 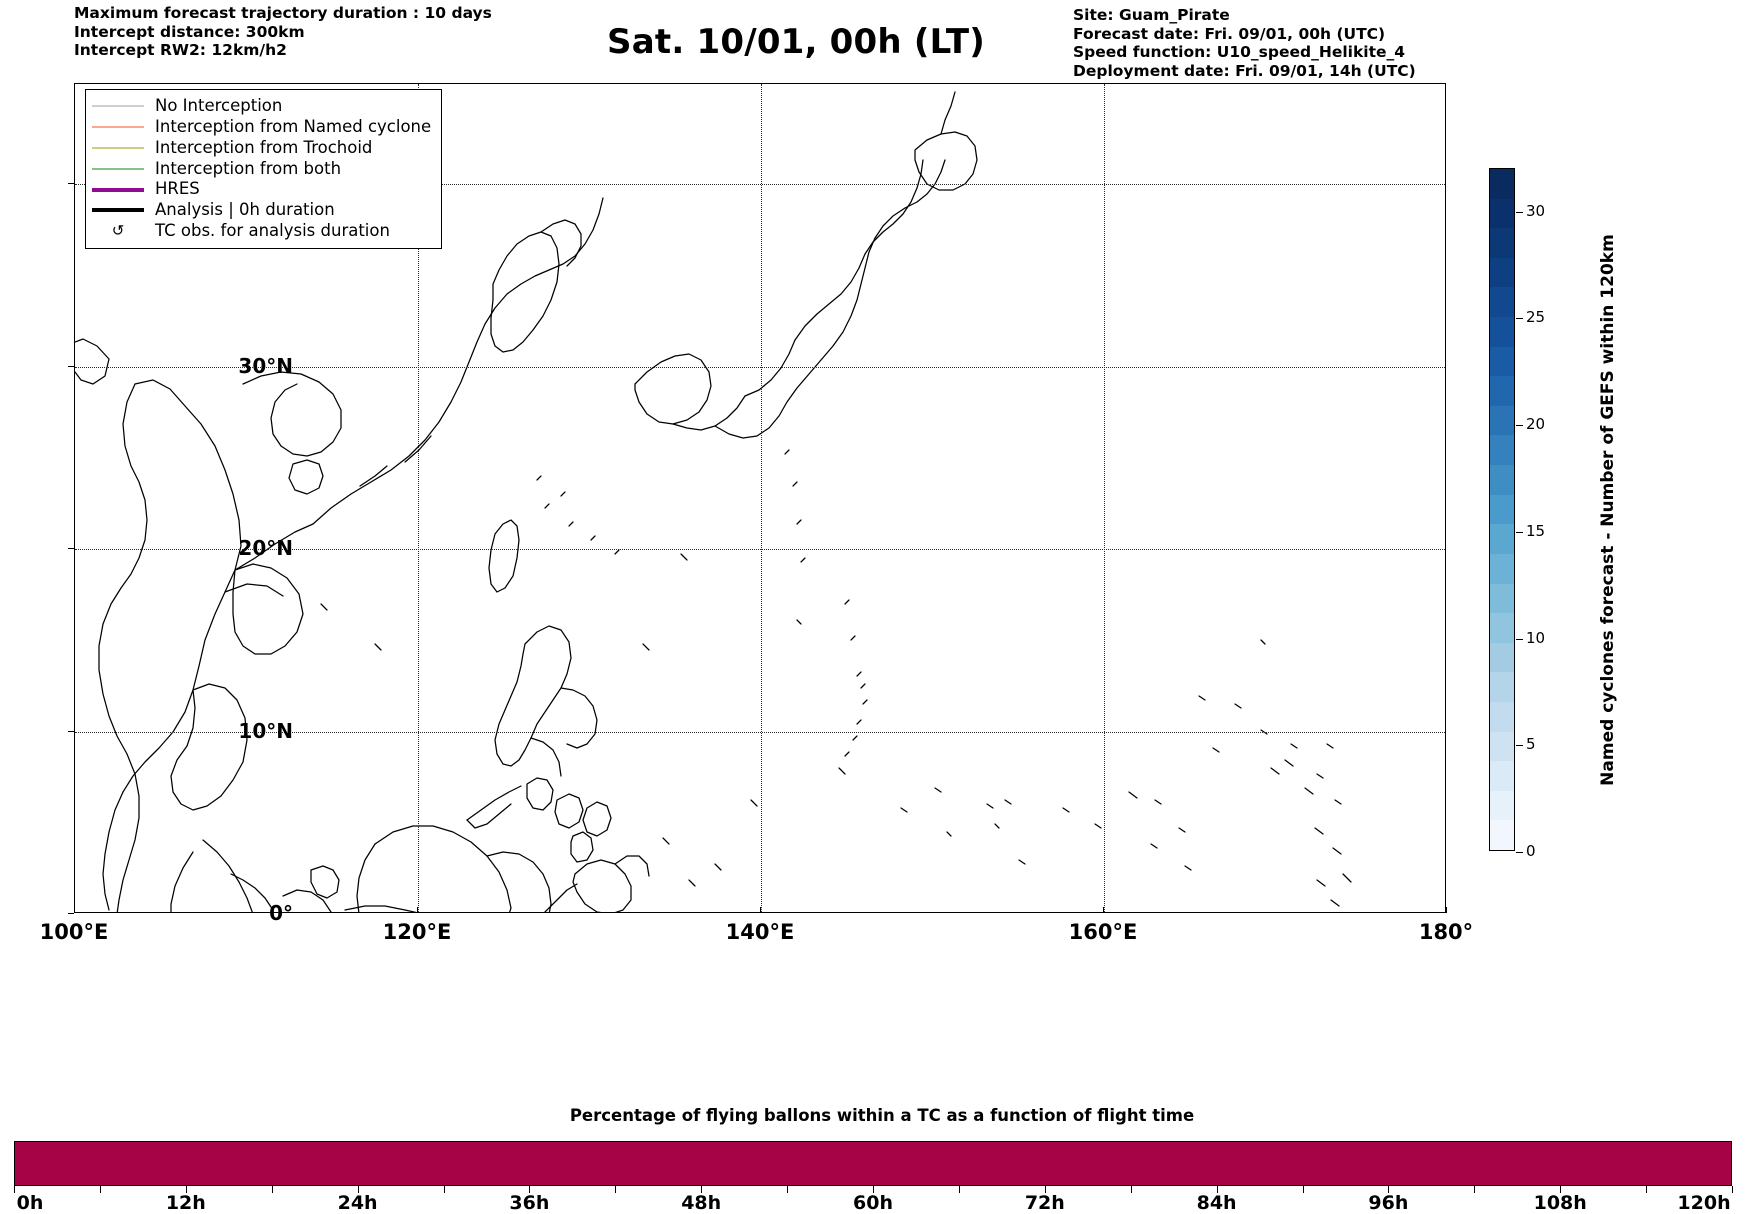 What do you see at coordinates (1446, 932) in the screenshot?
I see `map-xtick-label: 180°` at bounding box center [1446, 932].